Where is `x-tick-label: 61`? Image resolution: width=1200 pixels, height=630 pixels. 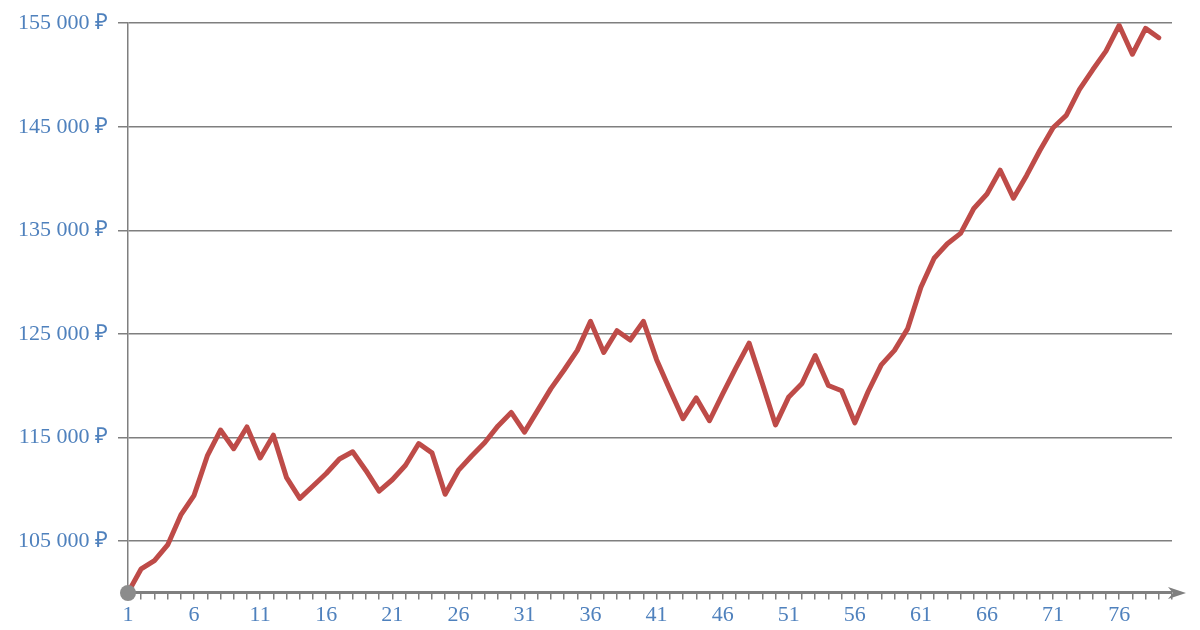
x-tick-label: 61 is located at coordinates (920, 613).